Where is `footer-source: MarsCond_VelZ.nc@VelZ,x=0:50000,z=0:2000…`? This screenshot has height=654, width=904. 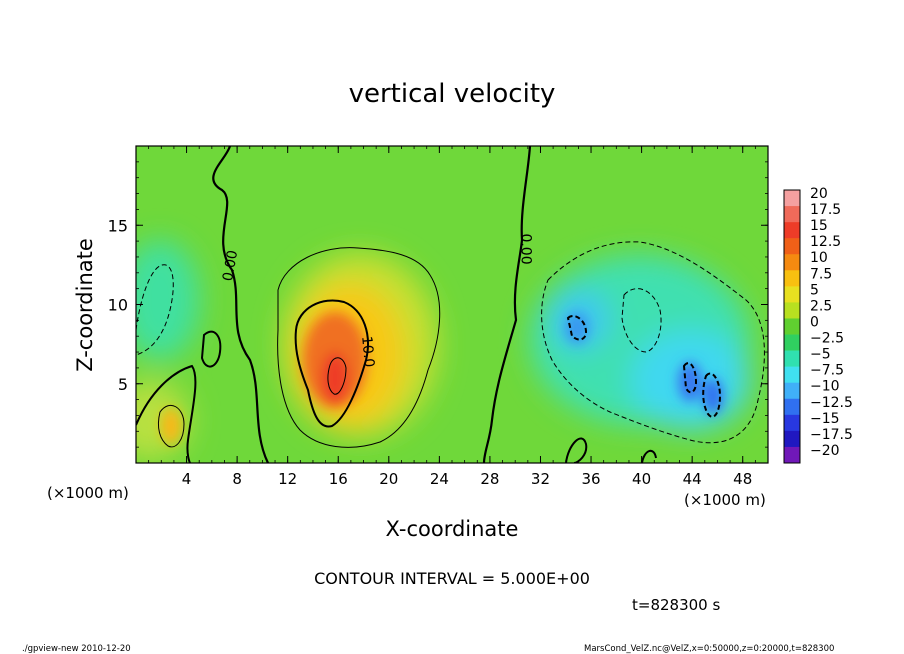 footer-source: MarsCond_VelZ.nc@VelZ,x=0:50000,z=0:2000… is located at coordinates (709, 649).